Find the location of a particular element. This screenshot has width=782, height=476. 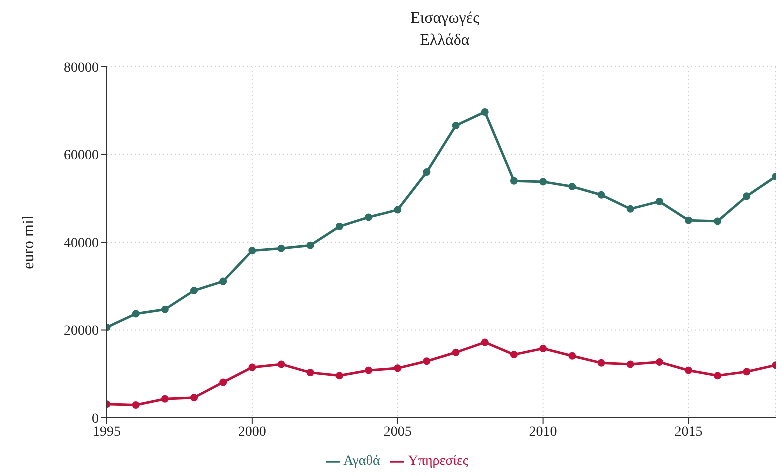

x-tick-label: 1995 is located at coordinates (107, 432).